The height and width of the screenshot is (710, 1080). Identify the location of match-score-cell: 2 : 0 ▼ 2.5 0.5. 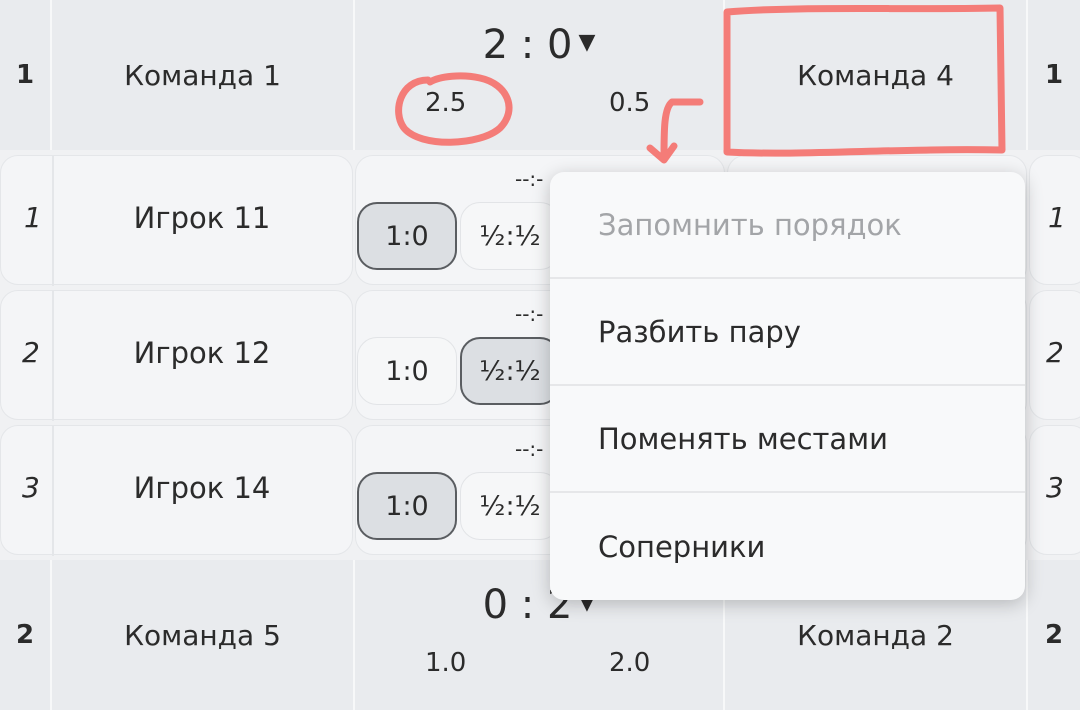
(540, 75).